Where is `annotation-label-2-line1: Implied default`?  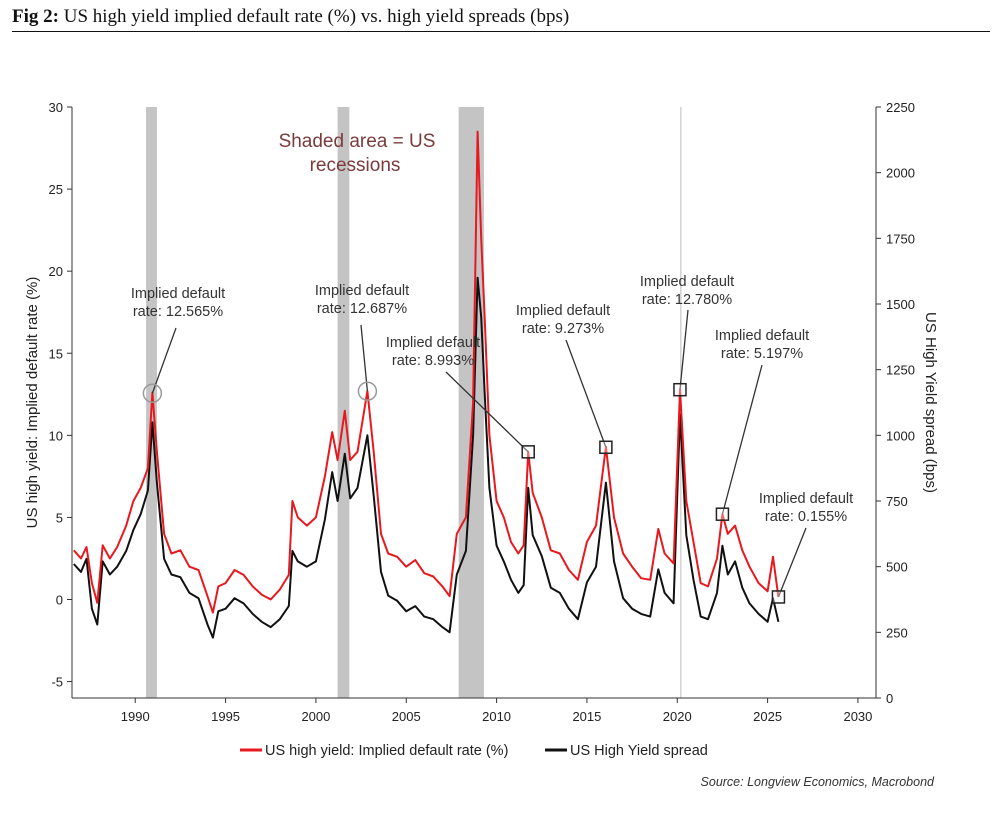 annotation-label-2-line1: Implied default is located at coordinates (362, 291).